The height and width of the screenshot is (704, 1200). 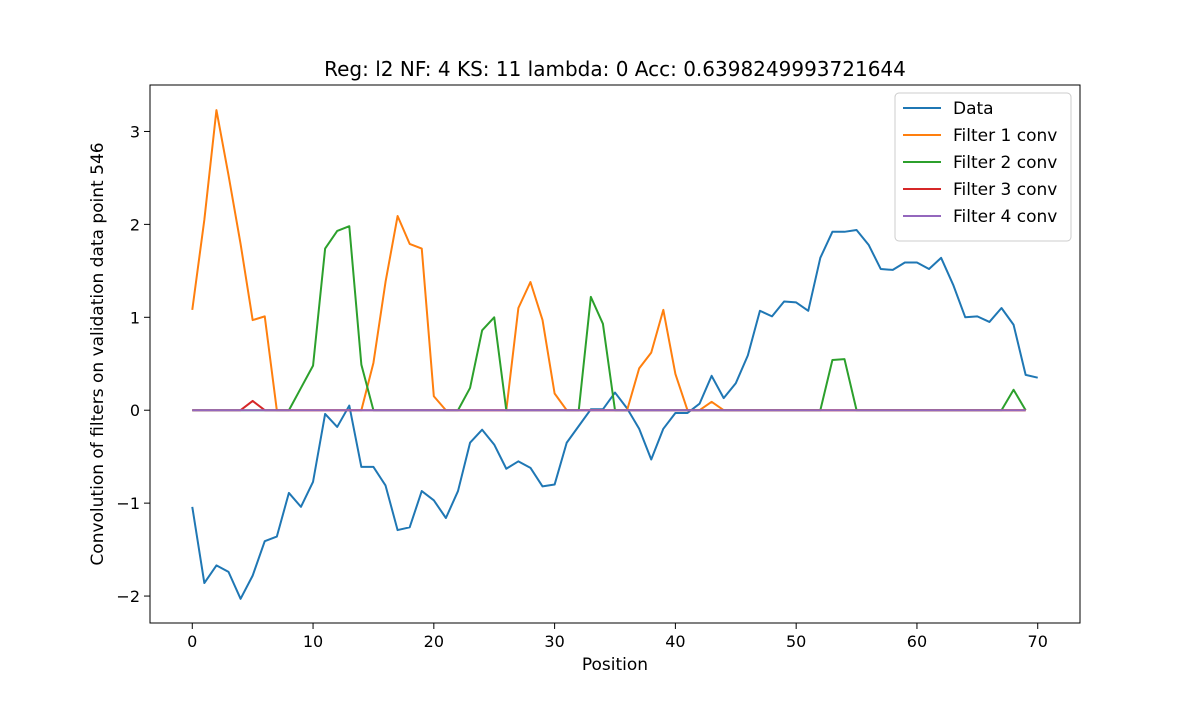 I want to click on x-tick-label: 0, so click(x=192, y=641).